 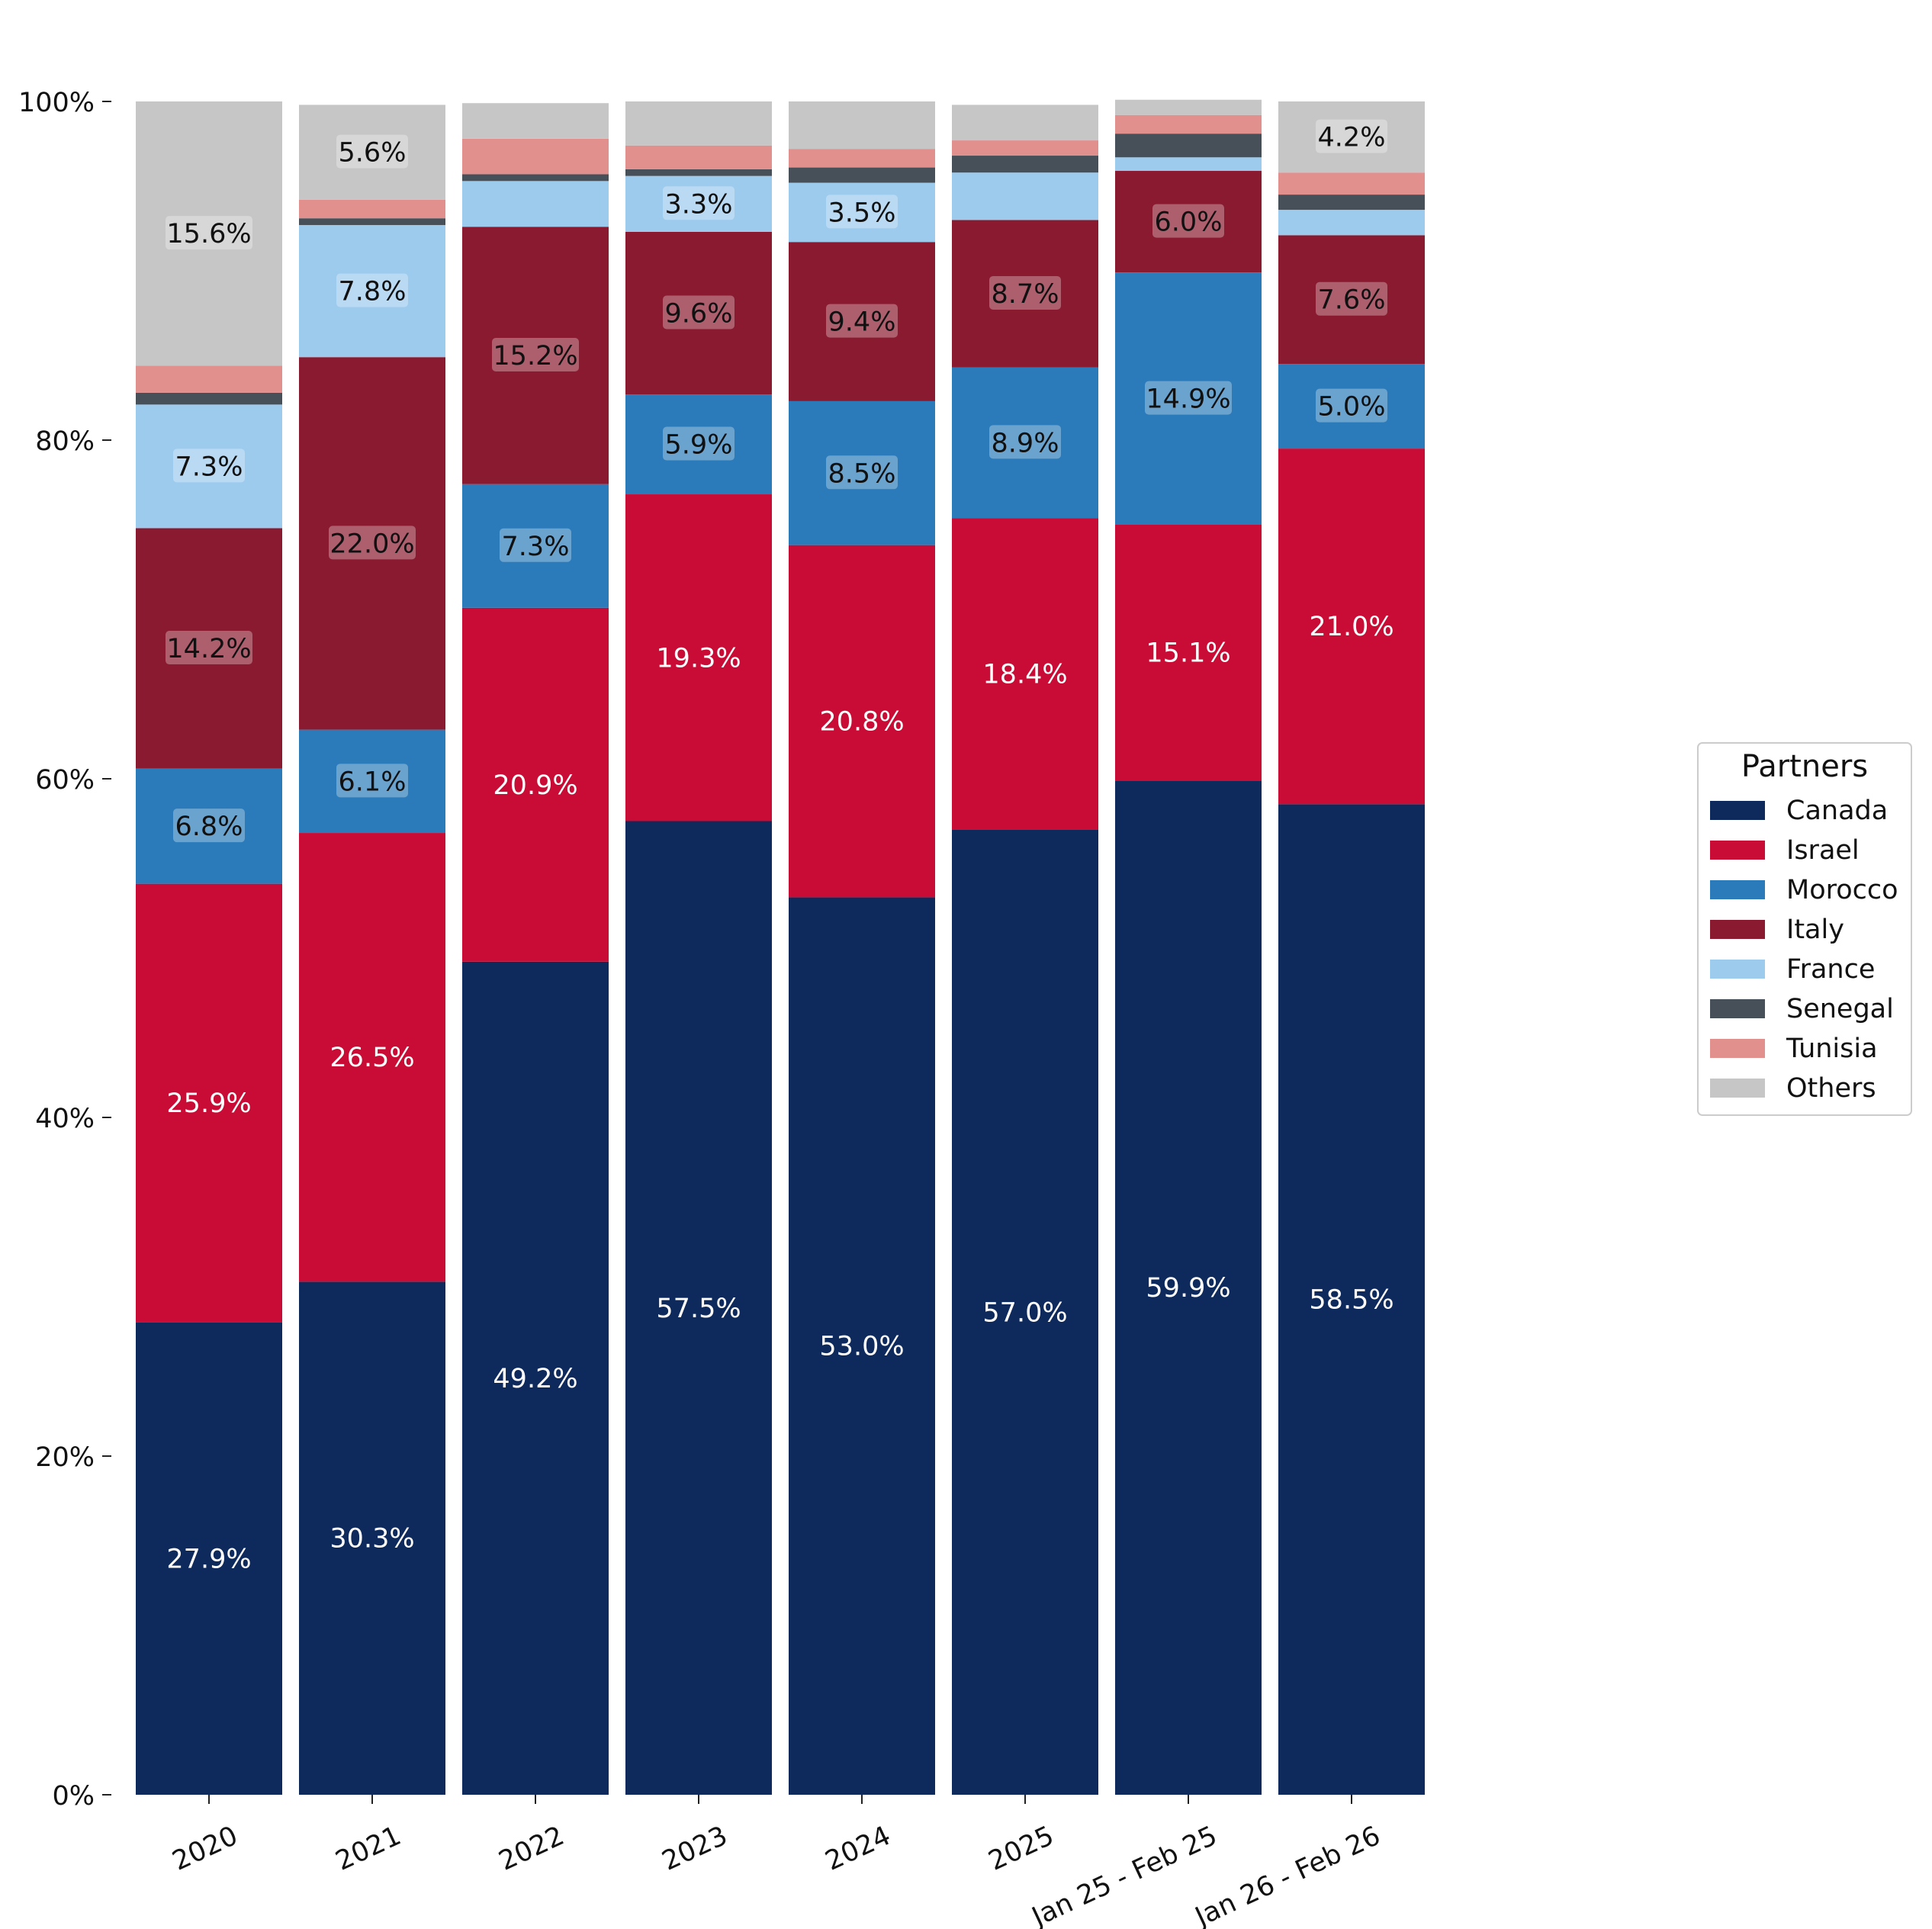 I want to click on data-label-italy: 14.2%, so click(x=209, y=648).